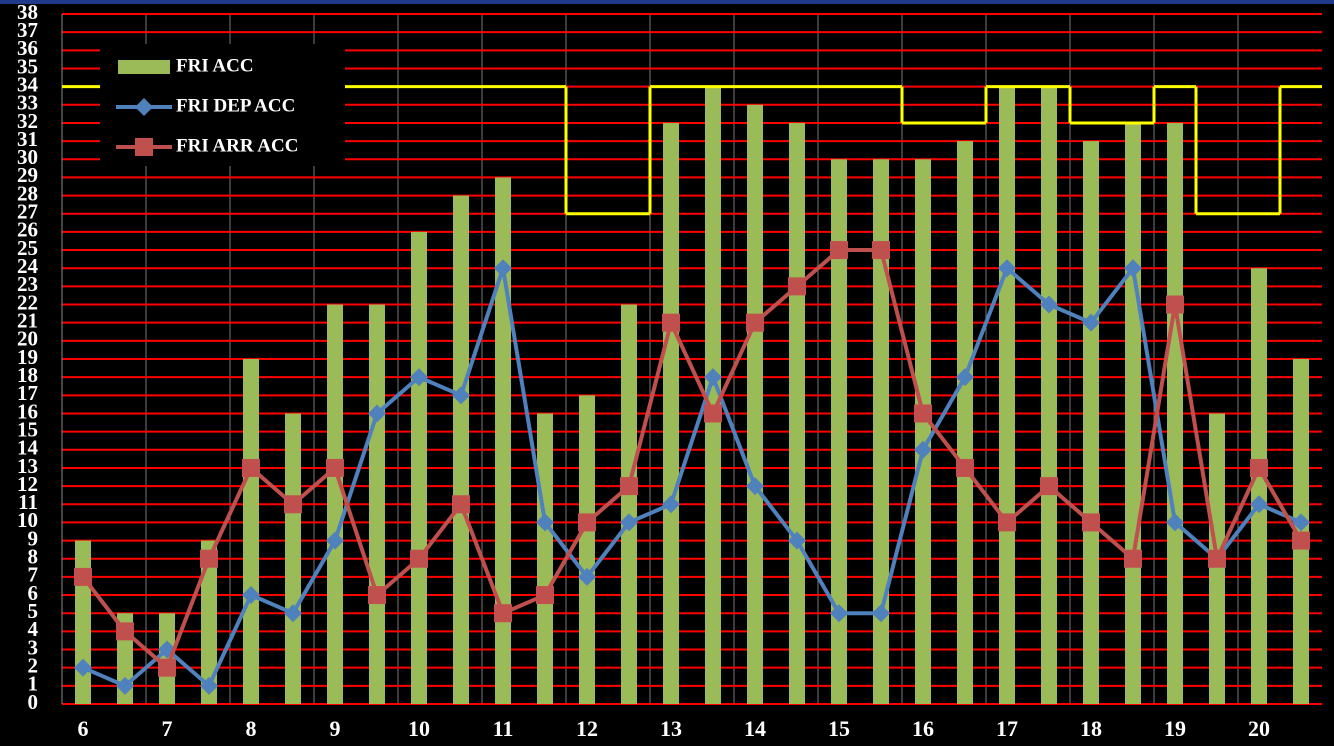 The height and width of the screenshot is (746, 1334). I want to click on y-tick-label: 20, so click(27, 339).